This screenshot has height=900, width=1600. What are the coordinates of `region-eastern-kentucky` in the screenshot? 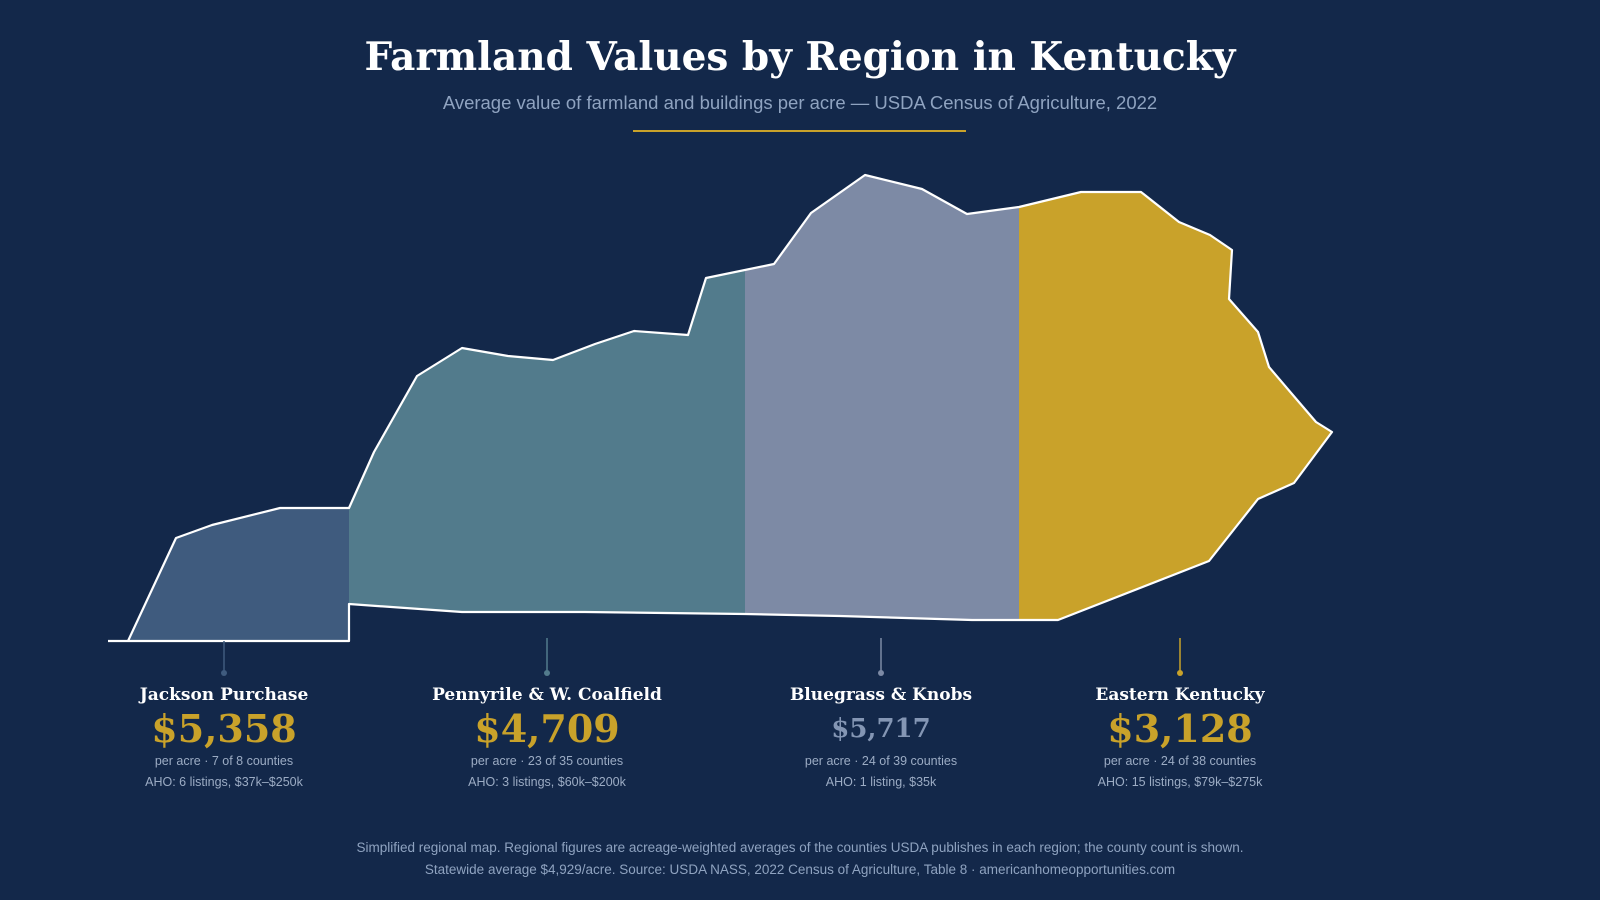 It's located at (1175, 406).